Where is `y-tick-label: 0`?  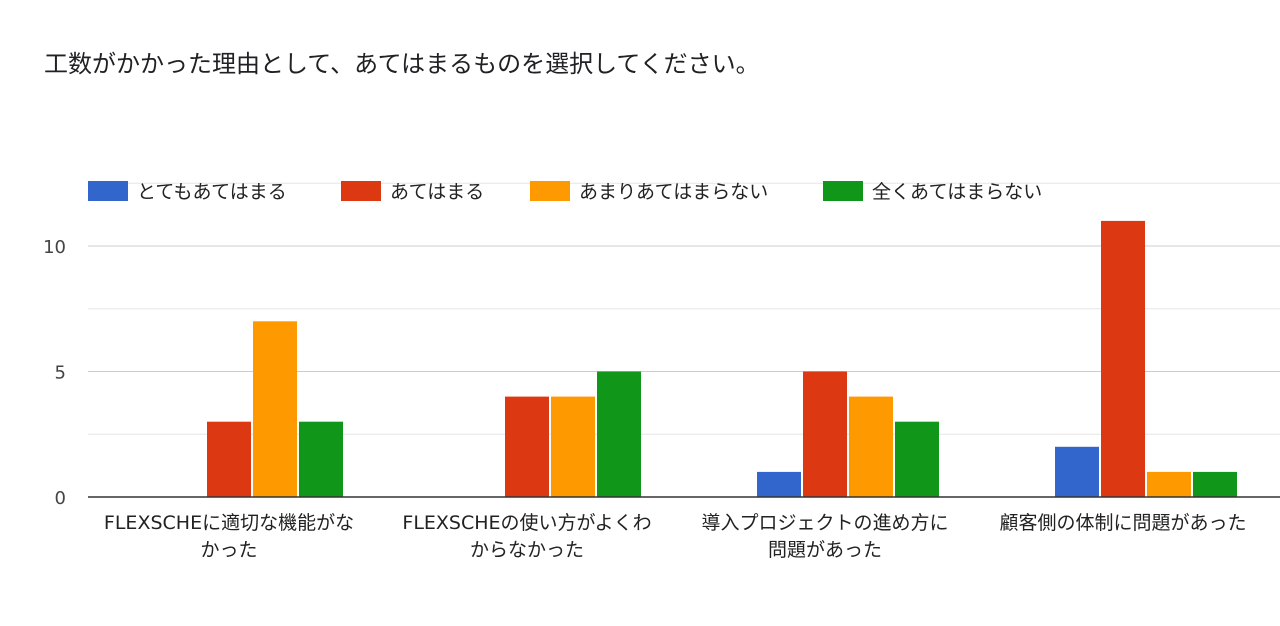 y-tick-label: 0 is located at coordinates (60, 498).